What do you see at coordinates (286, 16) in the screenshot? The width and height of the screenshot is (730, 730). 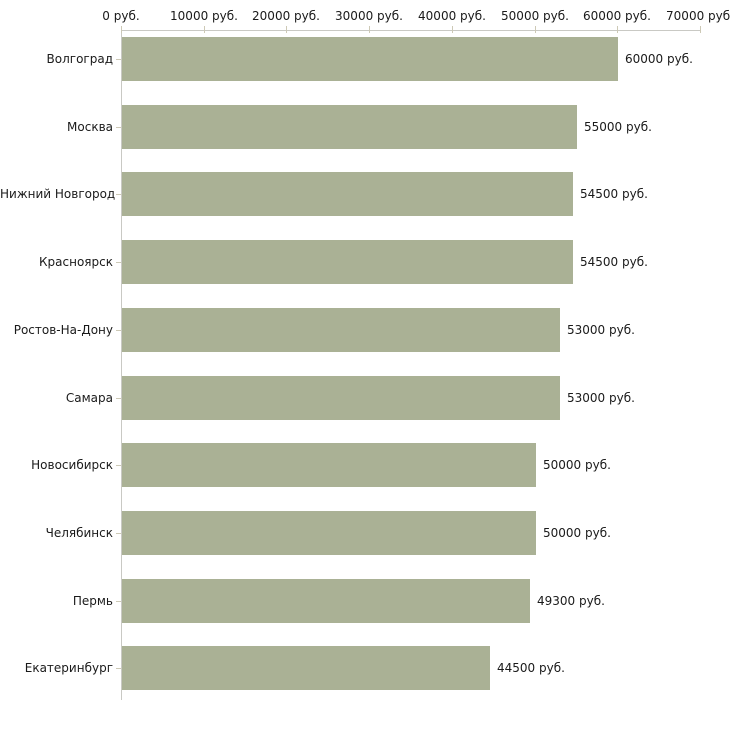 I see `x-axis-tick-label: 20000 руб.` at bounding box center [286, 16].